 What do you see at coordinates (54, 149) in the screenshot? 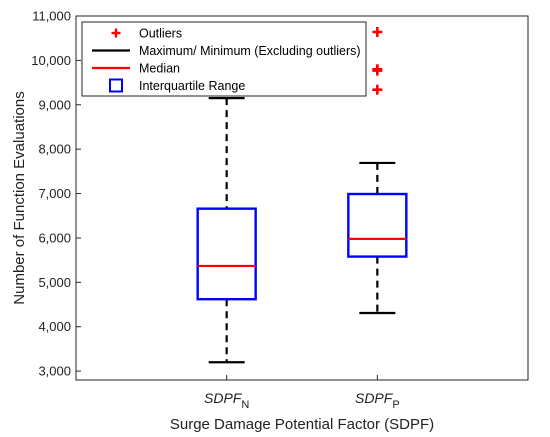
I see `y-tick-label: 8,000` at bounding box center [54, 149].